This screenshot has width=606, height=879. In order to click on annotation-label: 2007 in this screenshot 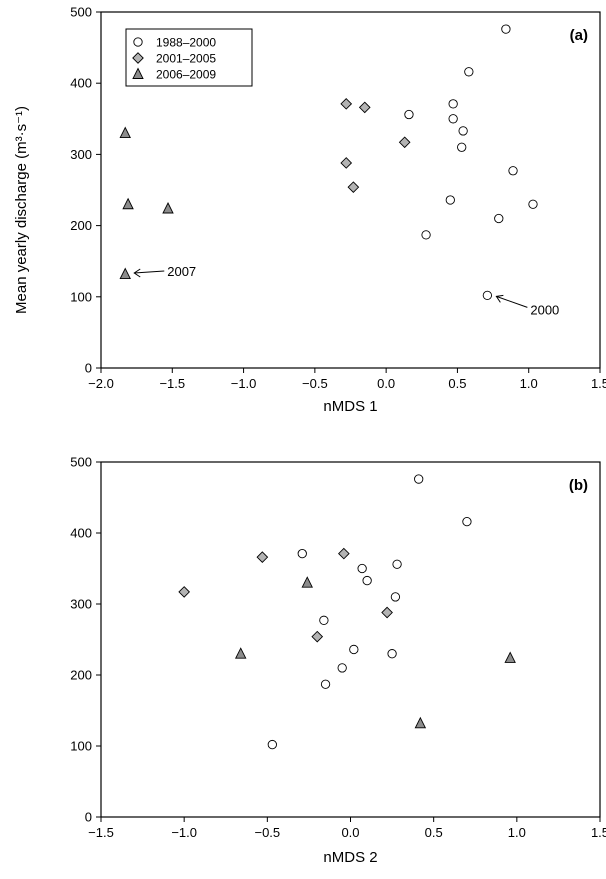, I will do `click(181, 271)`.